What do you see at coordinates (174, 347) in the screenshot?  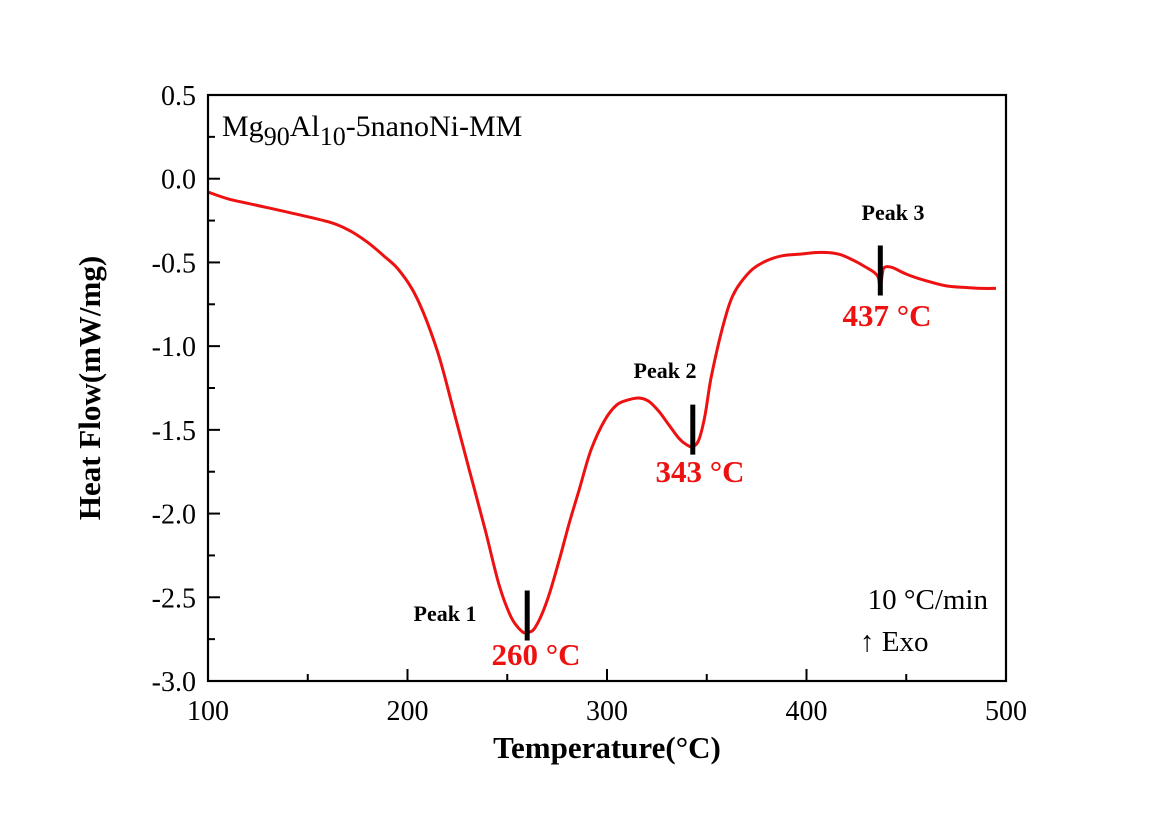 I see `y-tick-label: -1.0` at bounding box center [174, 347].